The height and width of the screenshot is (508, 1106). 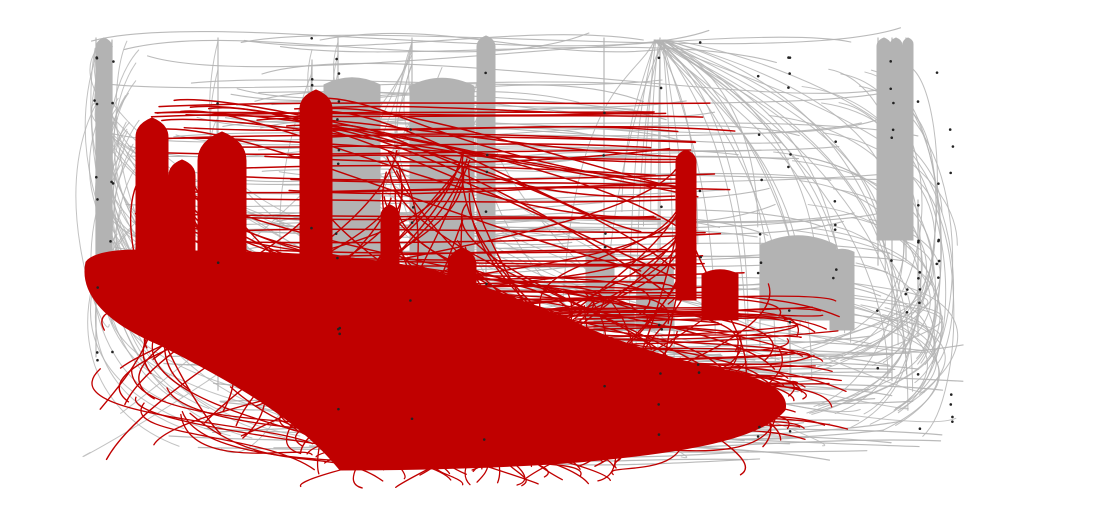 What do you see at coordinates (842, 289) in the screenshot?
I see `gray-bundle-dome` at bounding box center [842, 289].